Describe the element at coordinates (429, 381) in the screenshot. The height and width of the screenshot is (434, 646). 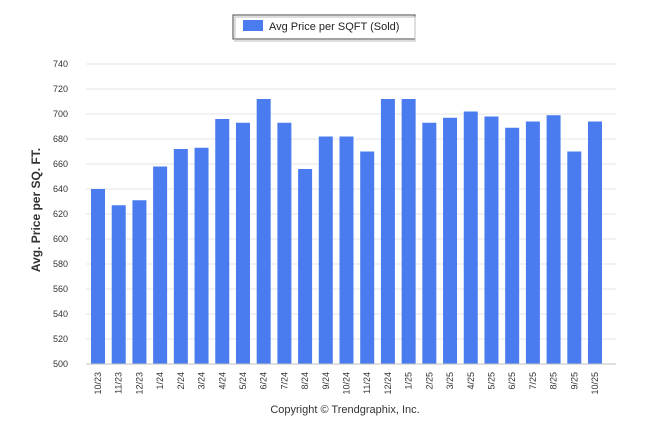
I see `x-tick-label: 2/25` at that location.